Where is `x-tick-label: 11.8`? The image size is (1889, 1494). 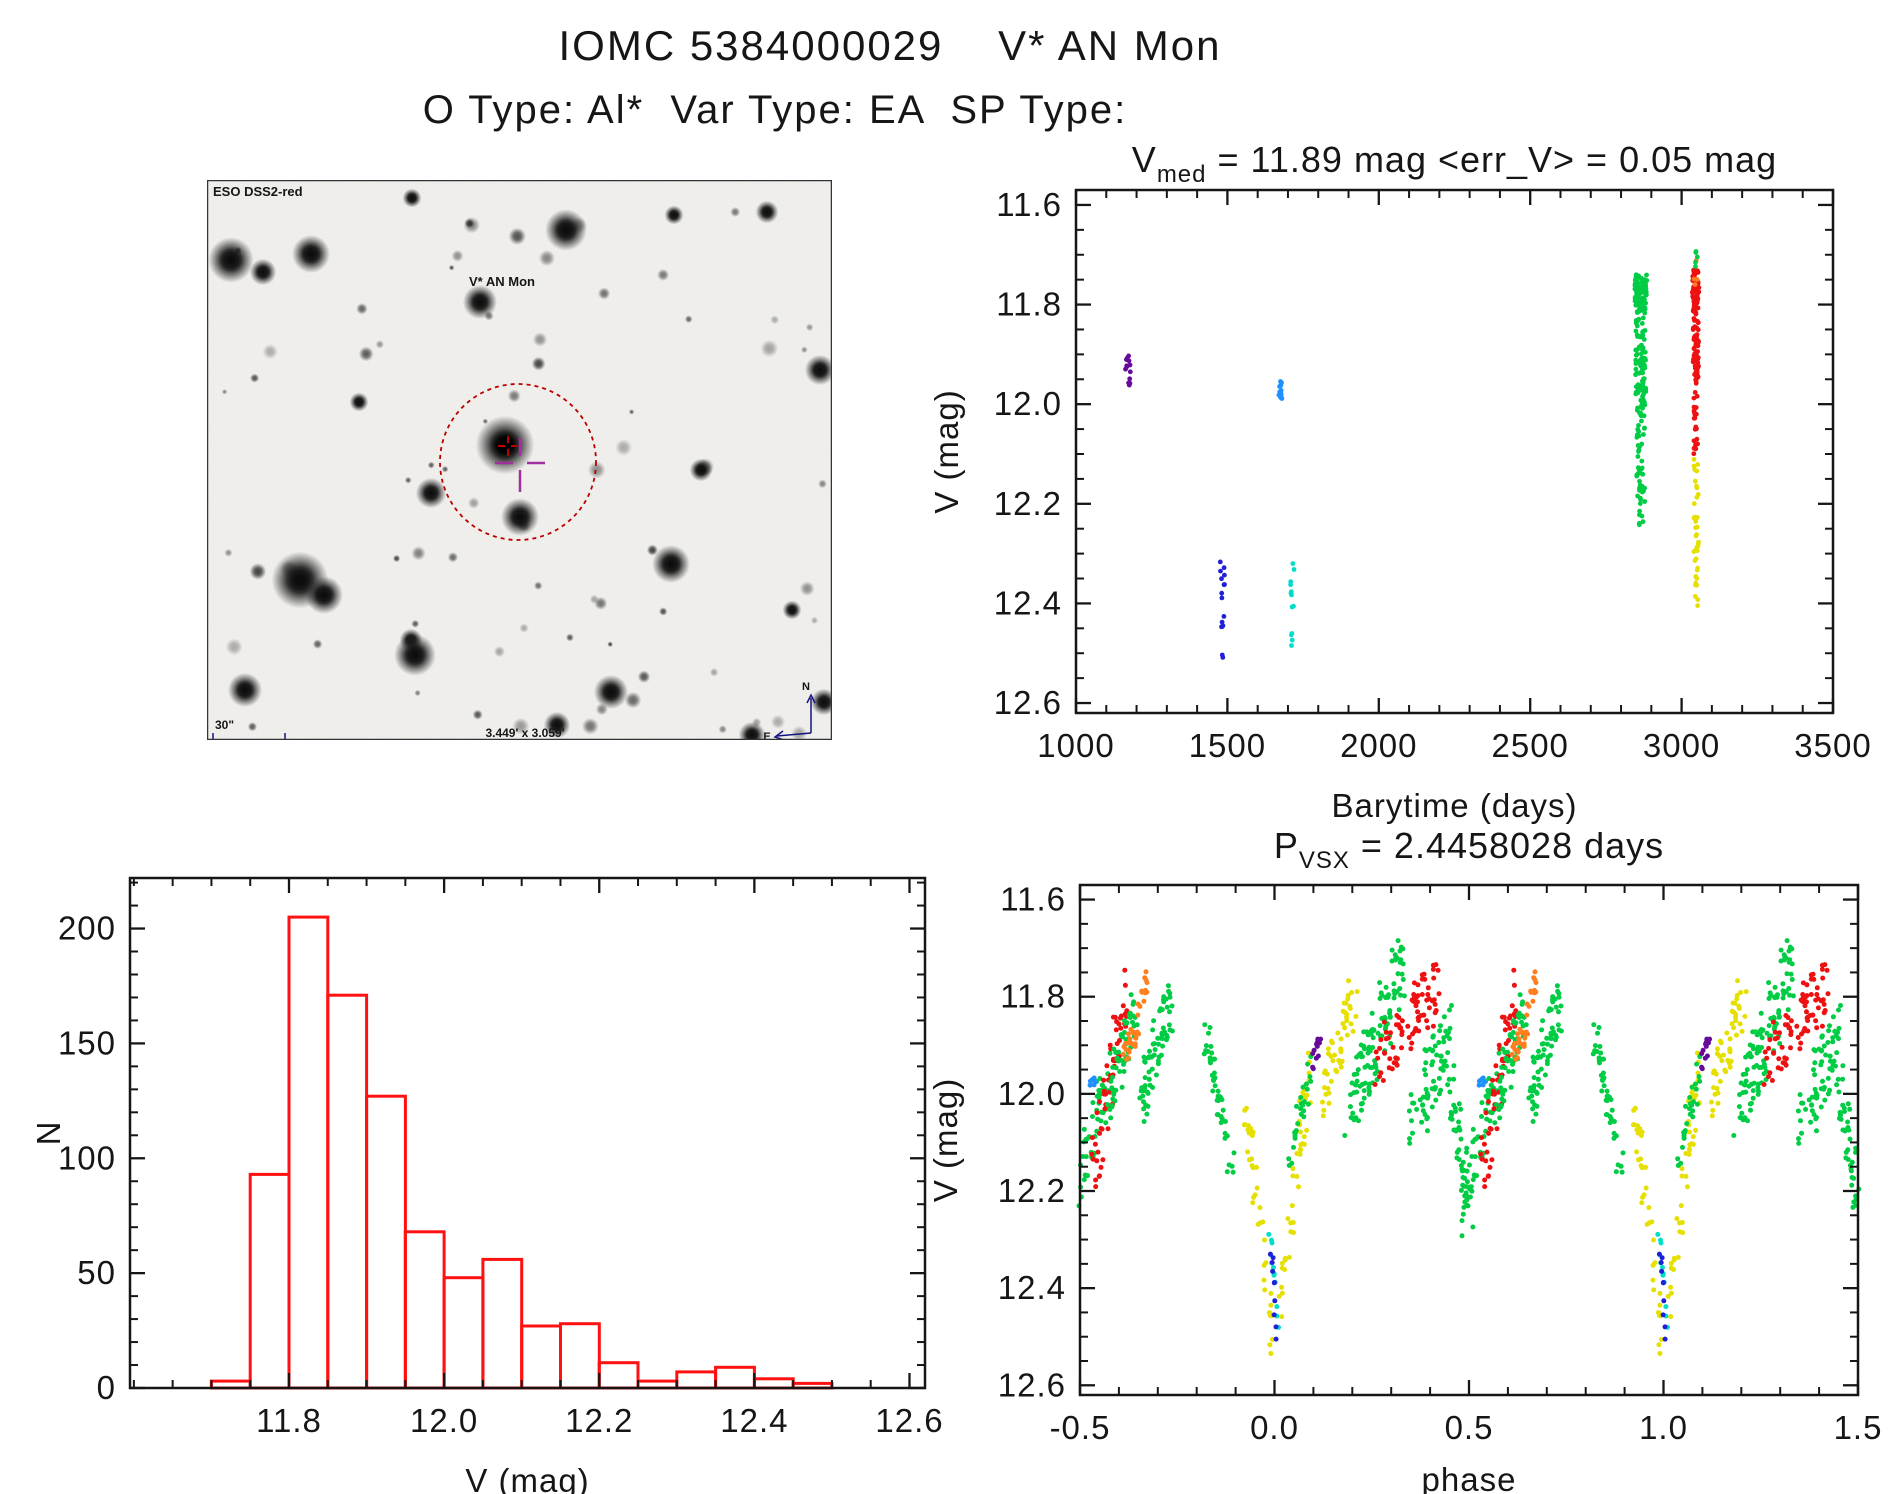 x-tick-label: 11.8 is located at coordinates (289, 1420).